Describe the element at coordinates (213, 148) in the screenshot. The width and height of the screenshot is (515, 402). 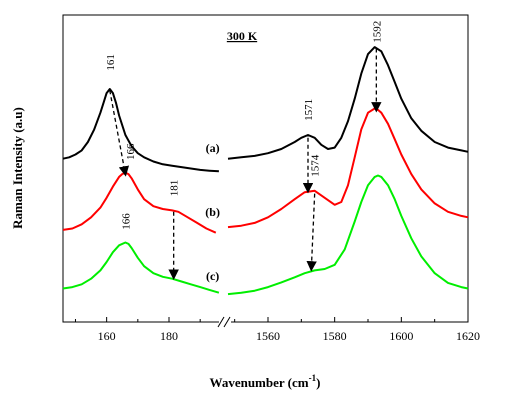
I see `curve-label: (a)` at that location.